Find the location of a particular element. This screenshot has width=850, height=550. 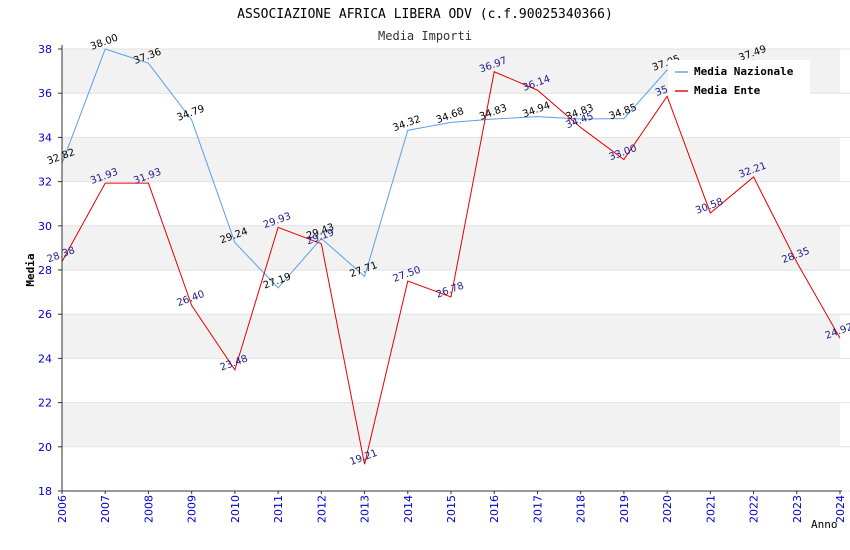

y-tick-label: 34 is located at coordinates (45, 137).